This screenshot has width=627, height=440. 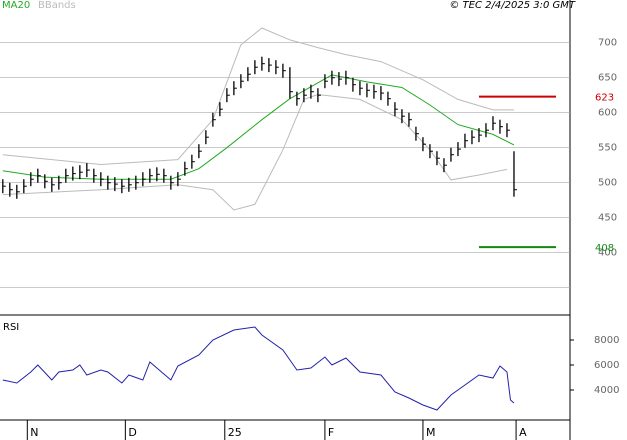 What do you see at coordinates (607, 218) in the screenshot?
I see `y-tick-label: 450` at bounding box center [607, 218].